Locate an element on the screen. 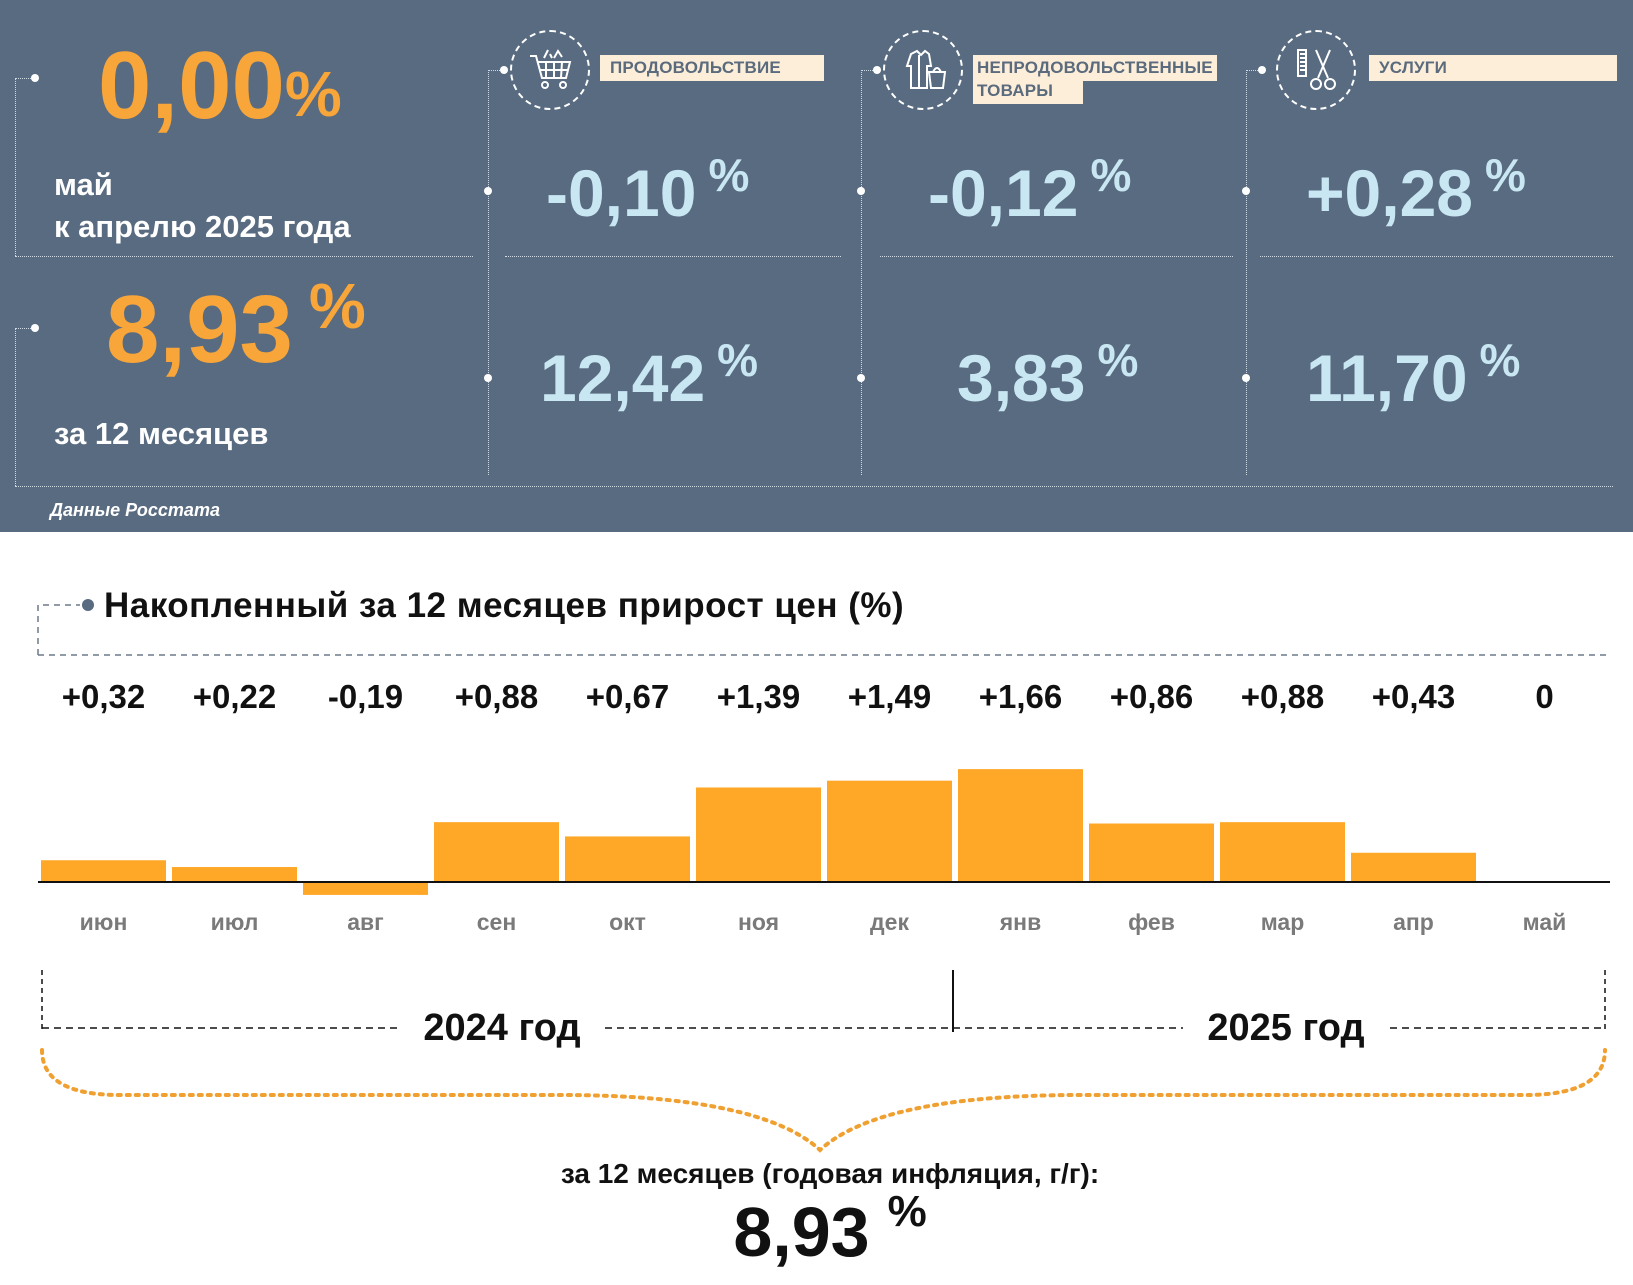 The width and height of the screenshot is (1633, 1285). value-label-сен: +0,88 is located at coordinates (497, 696).